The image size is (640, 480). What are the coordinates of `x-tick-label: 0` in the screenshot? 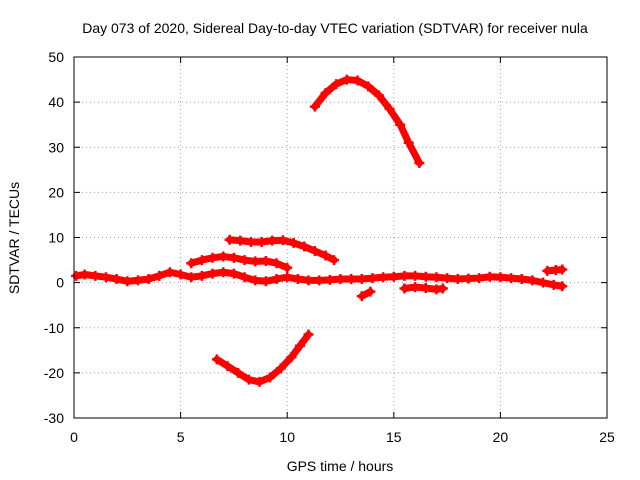 It's located at (74, 437).